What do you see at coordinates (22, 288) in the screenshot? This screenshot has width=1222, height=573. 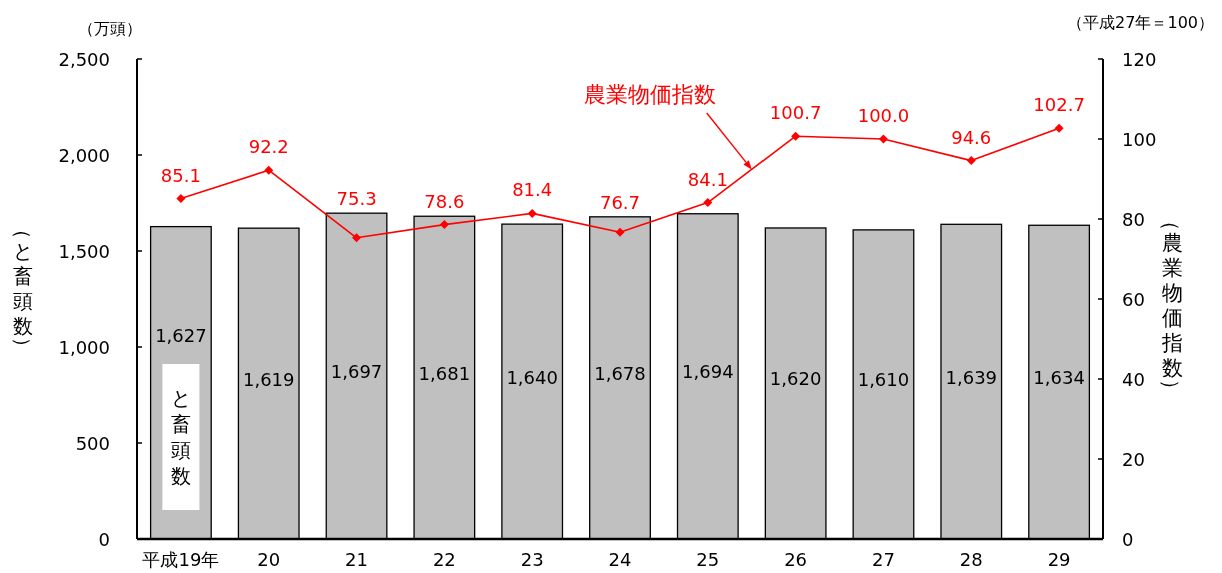 I see `y-axis-title: （と畜頭数）` at bounding box center [22, 288].